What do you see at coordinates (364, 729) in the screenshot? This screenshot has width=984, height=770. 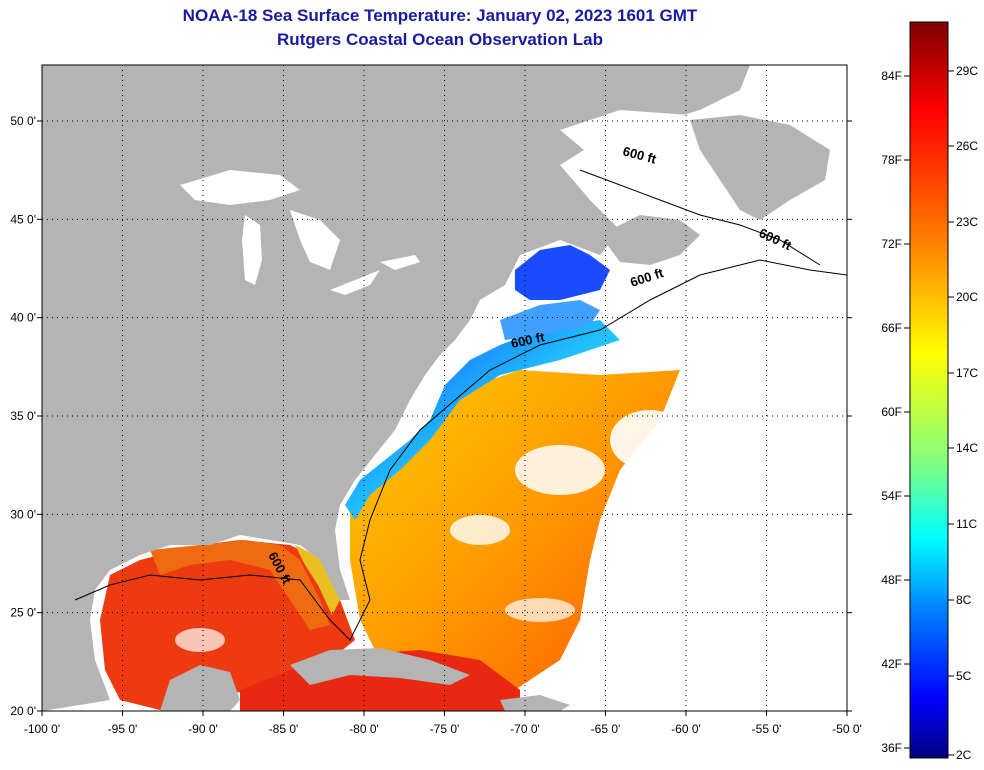 I see `lon-tick-label: -80 0'` at bounding box center [364, 729].